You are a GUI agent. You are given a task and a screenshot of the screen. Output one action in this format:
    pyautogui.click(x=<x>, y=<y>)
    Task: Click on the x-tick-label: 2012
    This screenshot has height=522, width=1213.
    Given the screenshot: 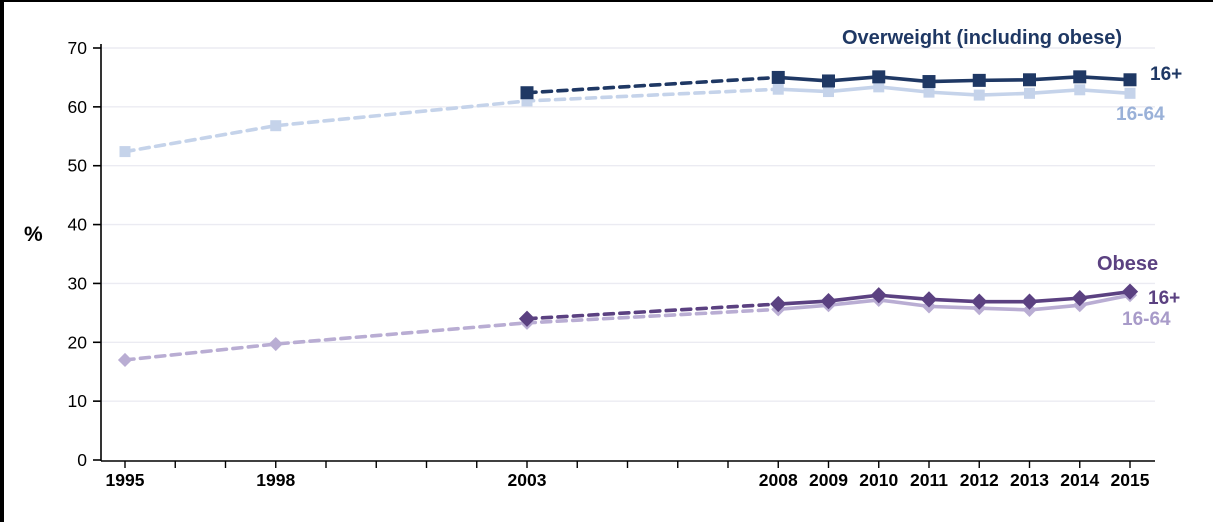 What is the action you would take?
    pyautogui.click(x=979, y=480)
    